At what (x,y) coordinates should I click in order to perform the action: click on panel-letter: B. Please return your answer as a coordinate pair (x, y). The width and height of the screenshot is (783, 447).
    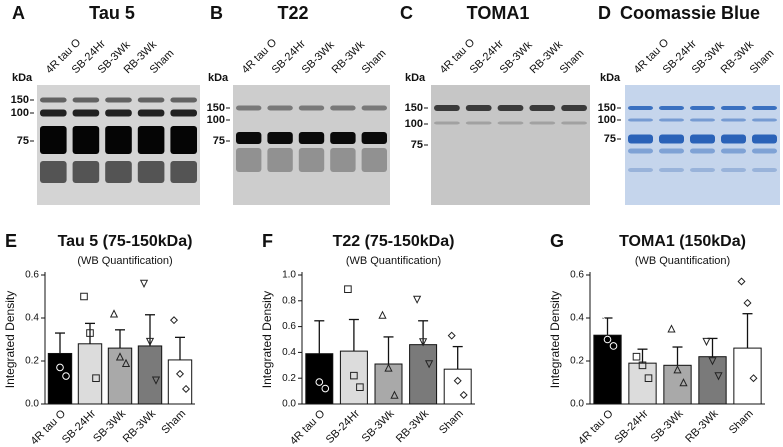
    Looking at the image, I should click on (216, 13).